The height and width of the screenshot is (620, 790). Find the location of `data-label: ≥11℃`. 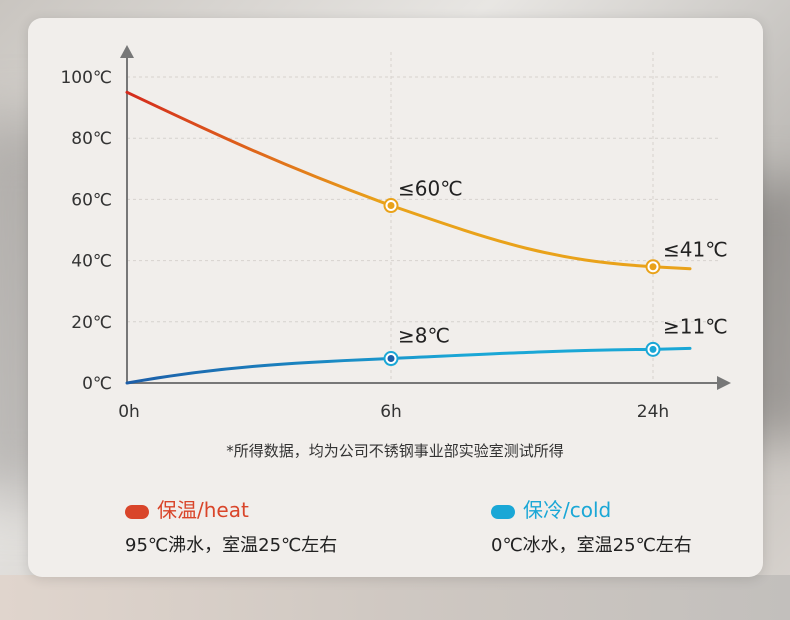

data-label: ≥11℃ is located at coordinates (695, 326).